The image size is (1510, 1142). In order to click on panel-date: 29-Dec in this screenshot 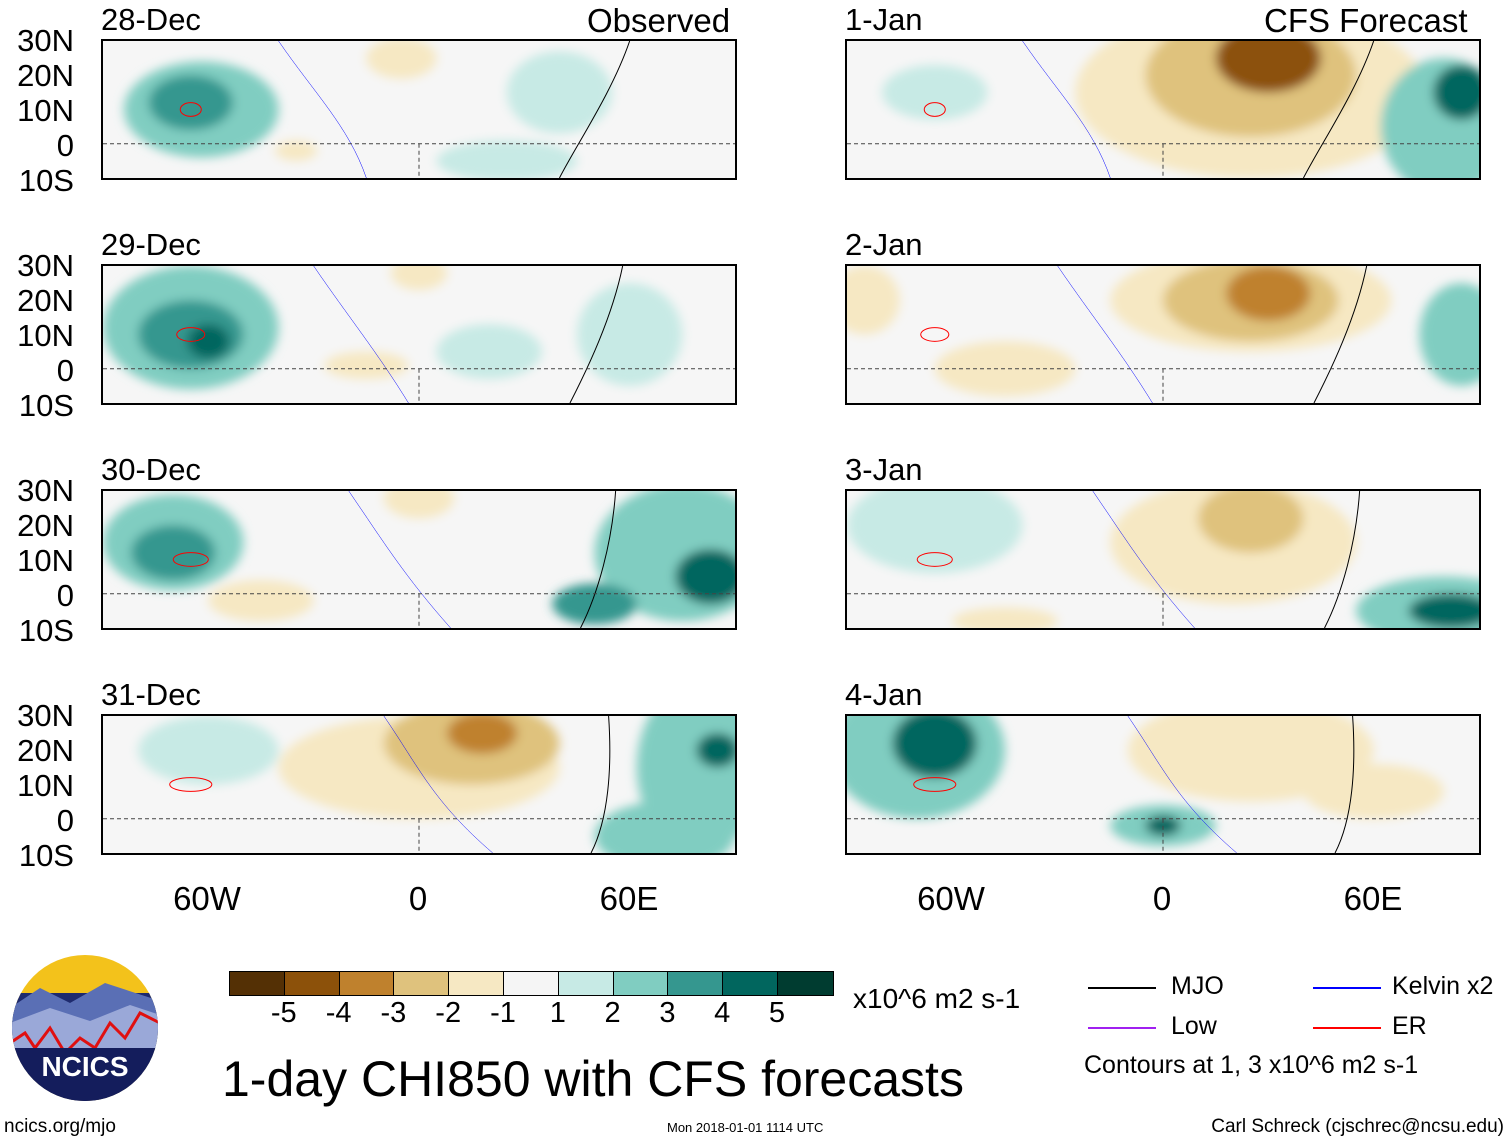, I will do `click(151, 244)`.